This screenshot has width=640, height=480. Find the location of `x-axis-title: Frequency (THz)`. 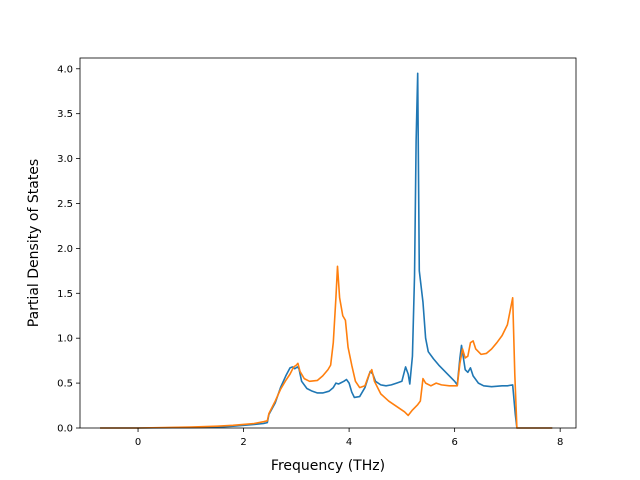

x-axis-title: Frequency (THz) is located at coordinates (328, 466).